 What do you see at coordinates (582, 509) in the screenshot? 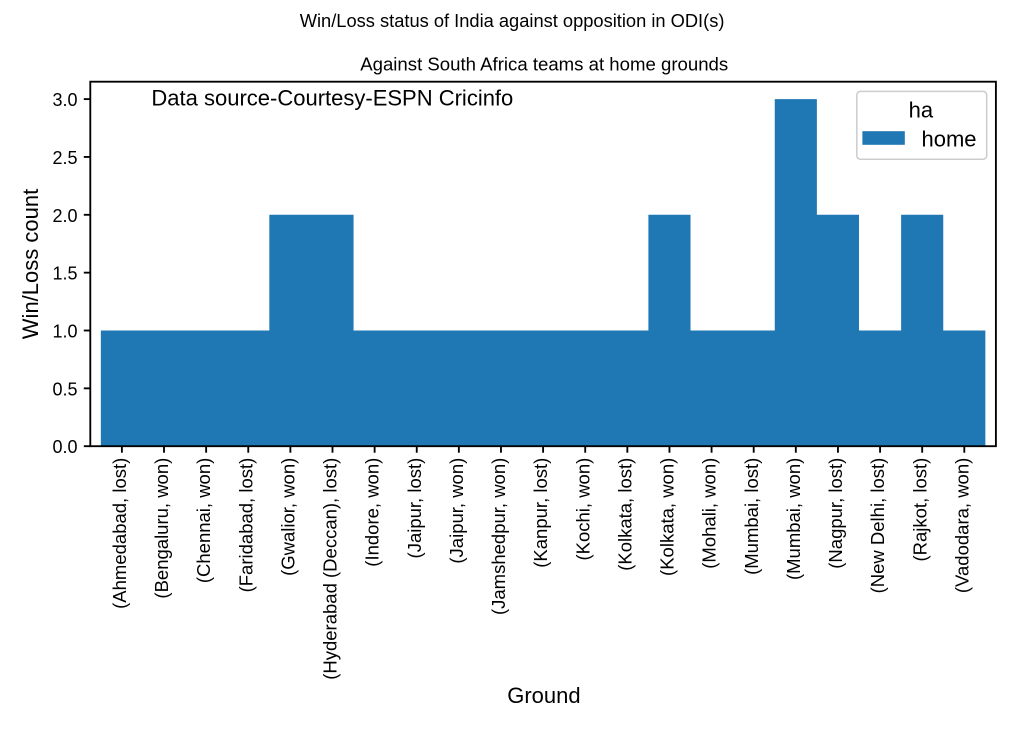
I see `svg-text: (Kochi, won)` at bounding box center [582, 509].